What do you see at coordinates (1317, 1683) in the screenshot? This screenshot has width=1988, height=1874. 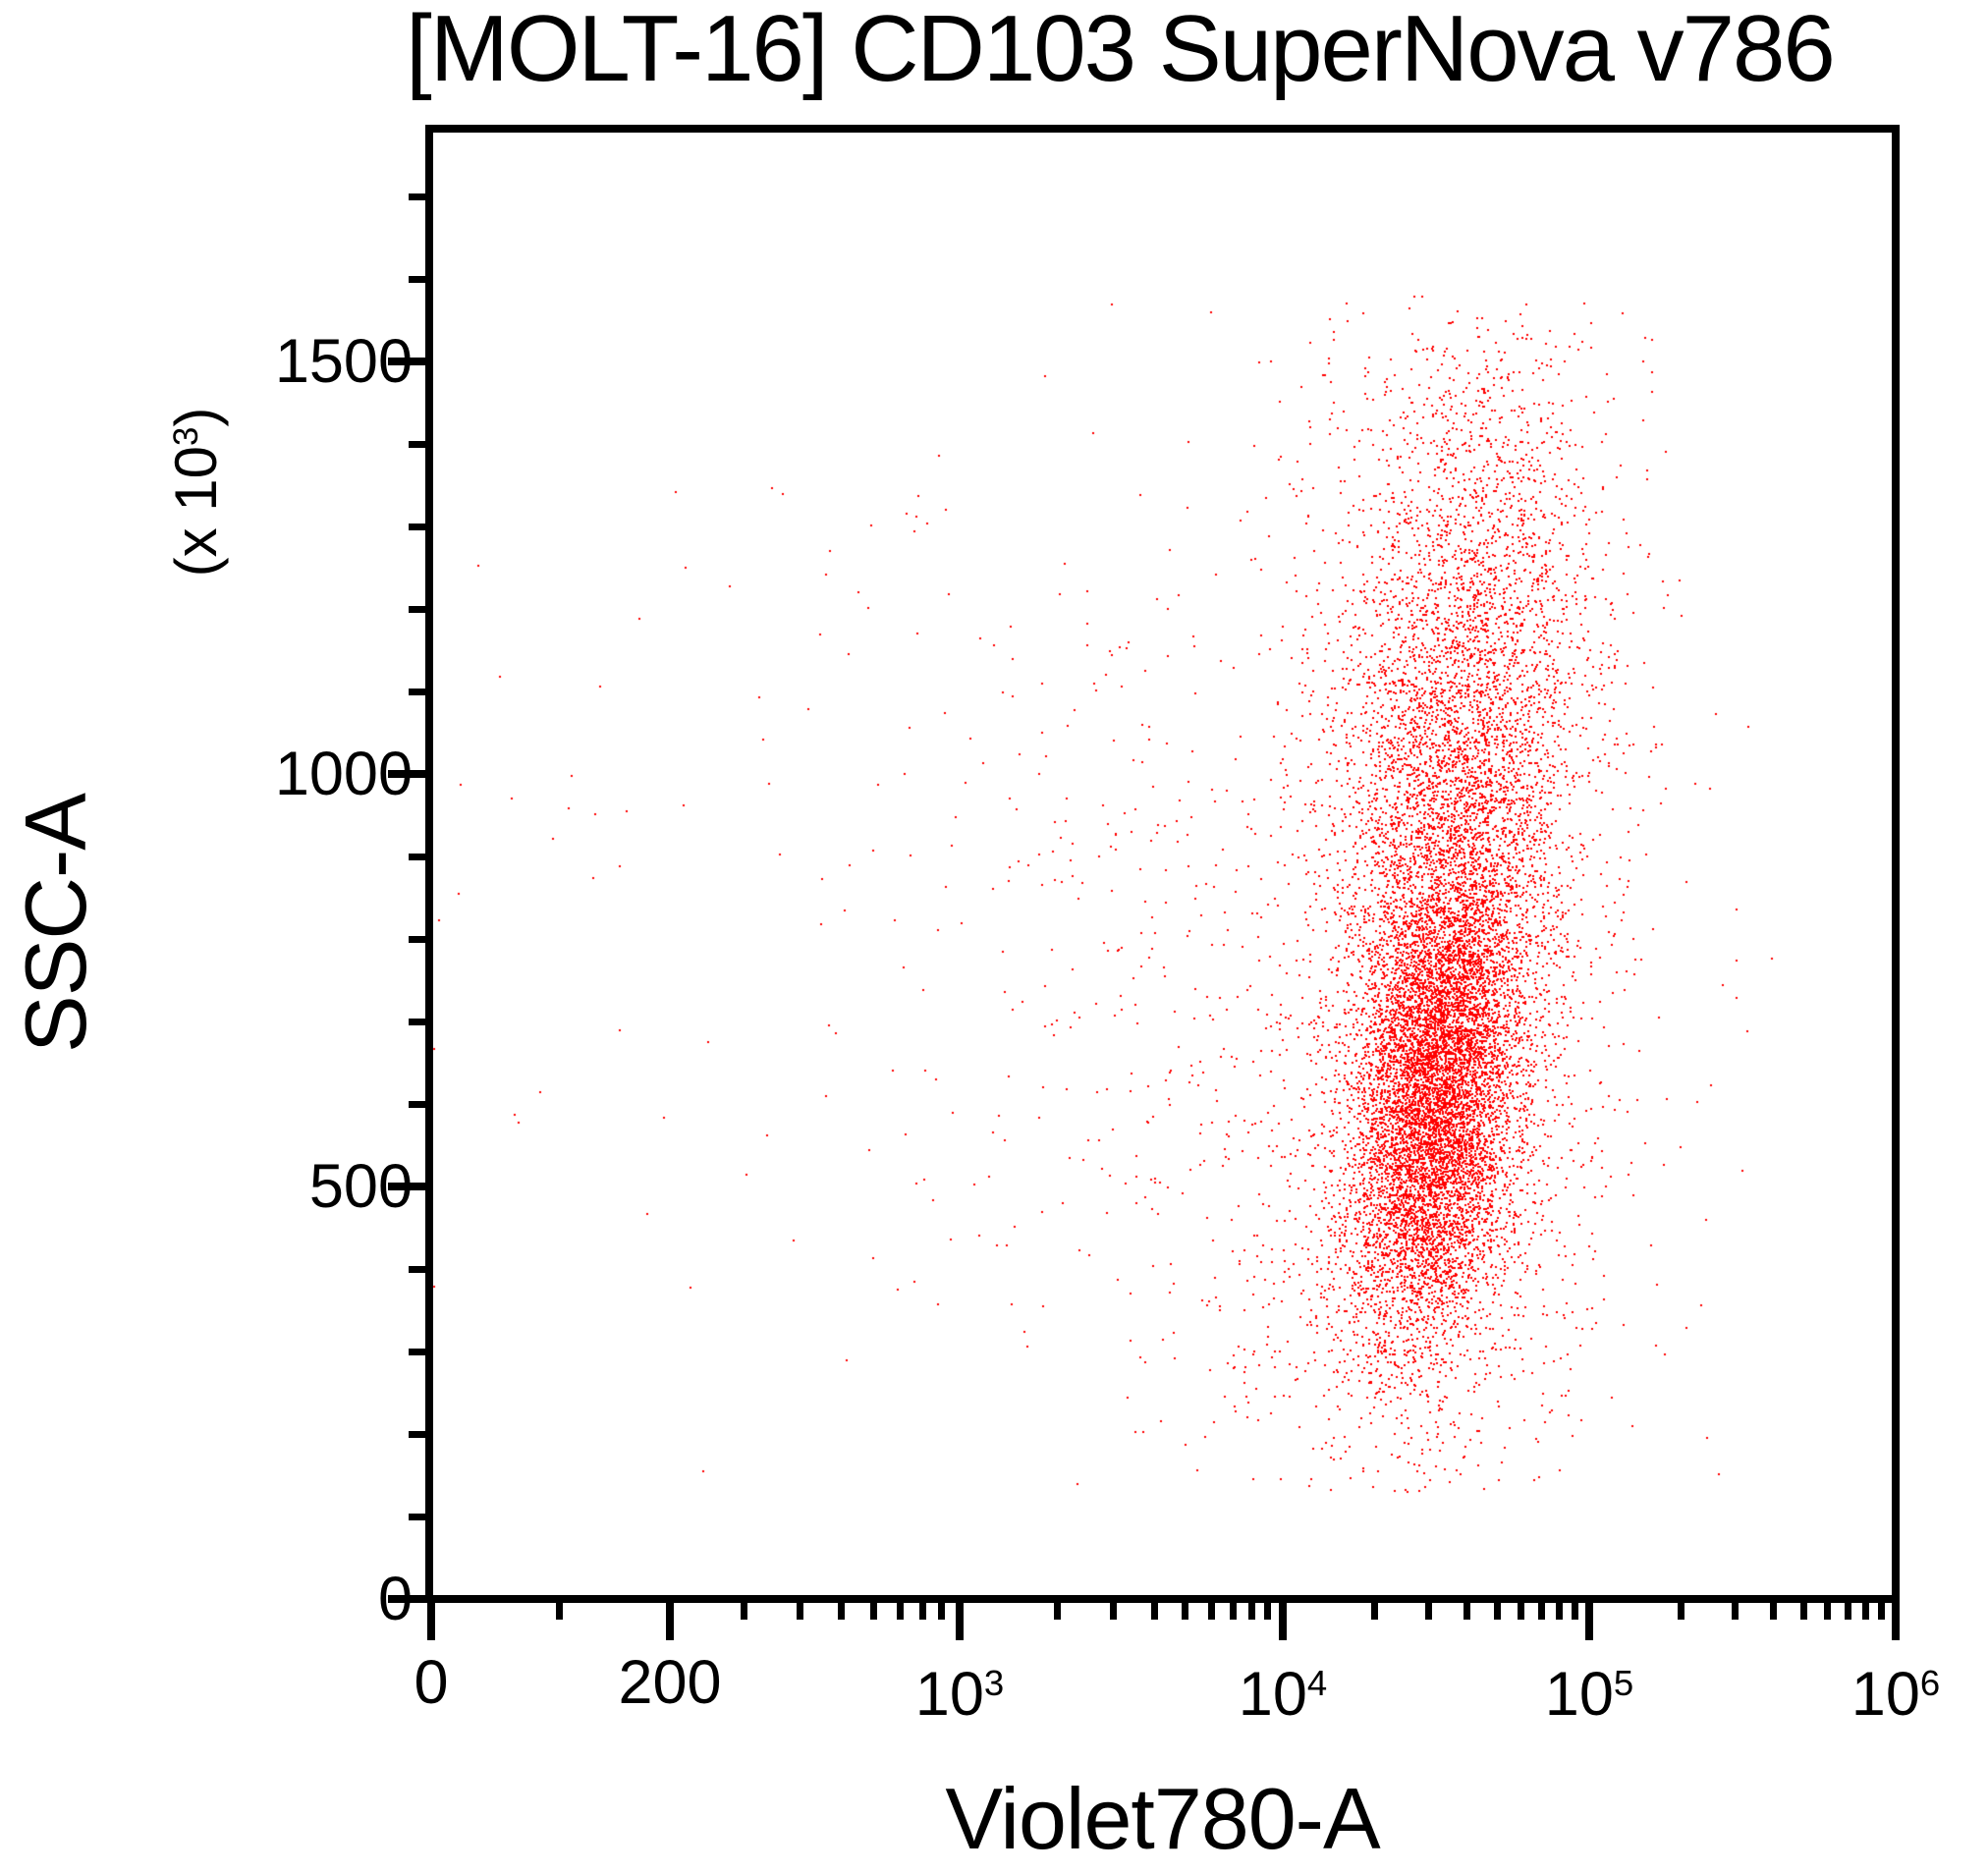 I see `x-tick-label-exponent: 4` at bounding box center [1317, 1683].